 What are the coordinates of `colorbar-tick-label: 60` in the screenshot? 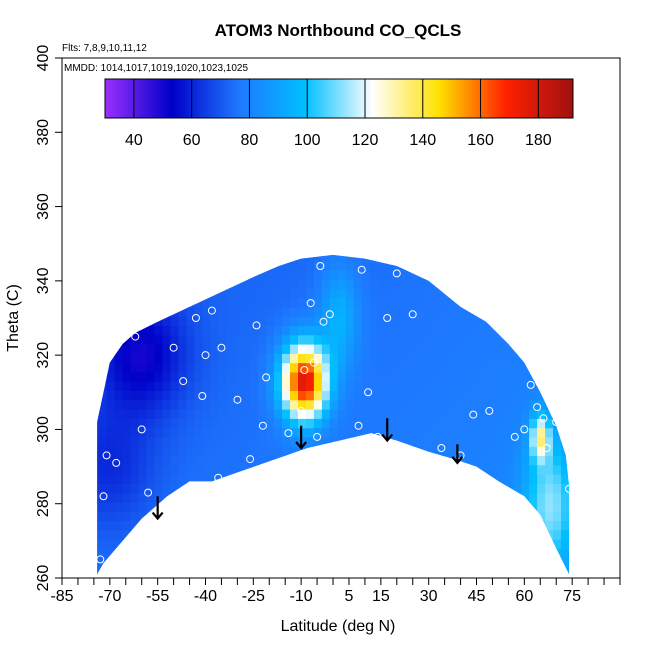 It's located at (192, 140).